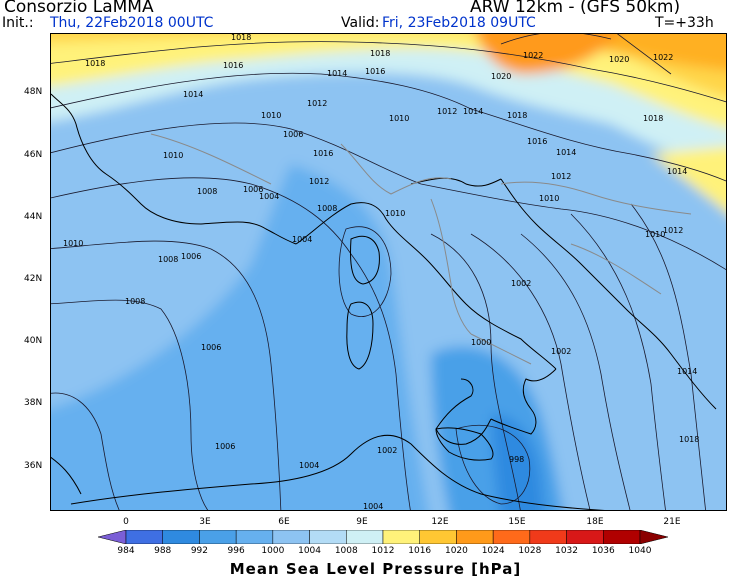 Image resolution: width=751 pixels, height=580 pixels. What do you see at coordinates (672, 522) in the screenshot?
I see `lon-label: 21E` at bounding box center [672, 522].